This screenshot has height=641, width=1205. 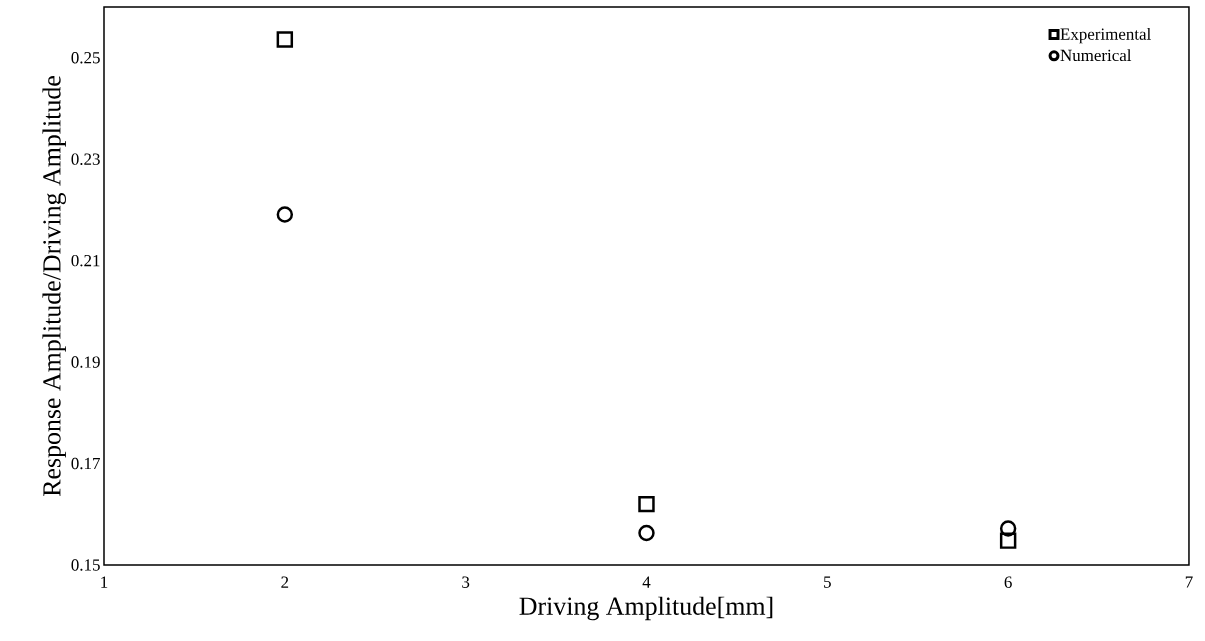 I want to click on y-axis-title: Response Amplitude/Driving Amplitude, so click(x=54, y=286).